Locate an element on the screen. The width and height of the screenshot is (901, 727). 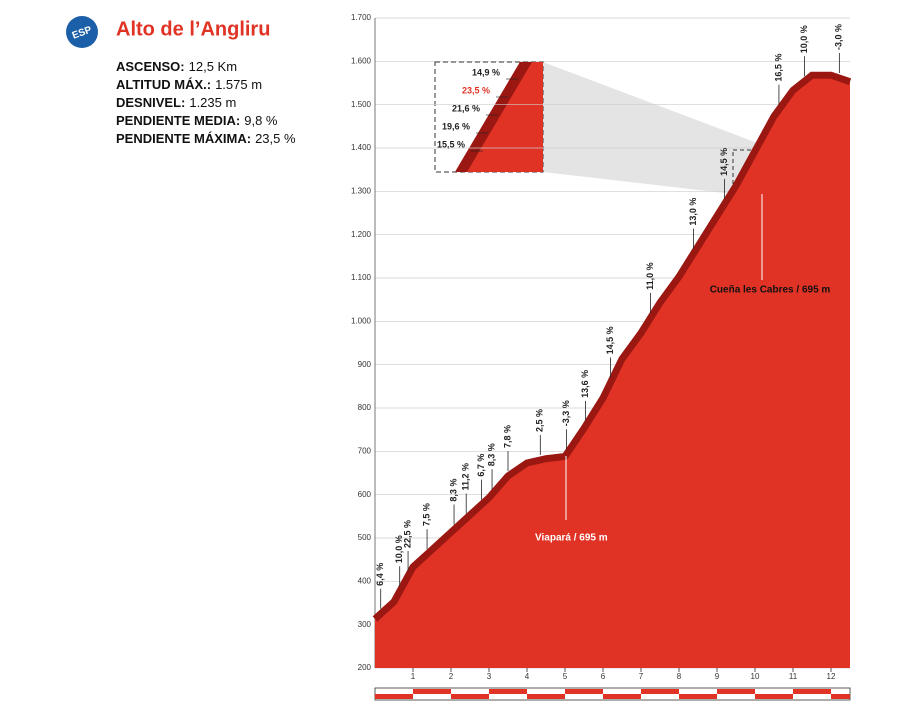
stat-value: 1.235 m is located at coordinates (212, 102).